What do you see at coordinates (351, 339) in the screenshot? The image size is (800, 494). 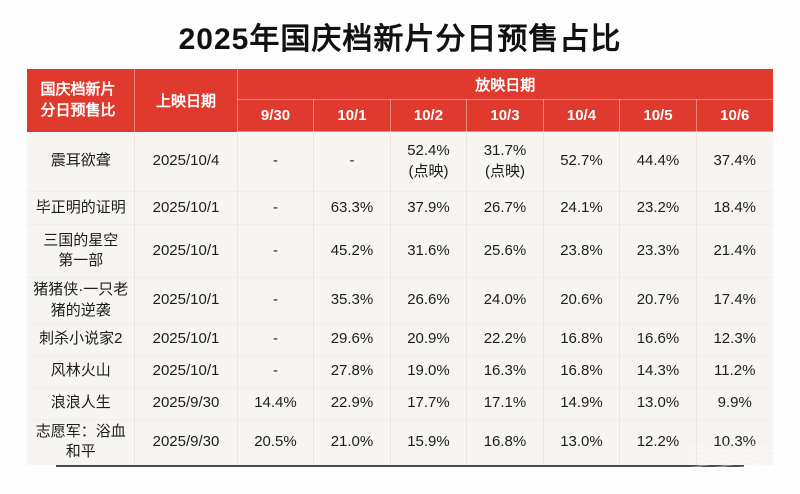 I see `presale-value-cell: 29.6%` at bounding box center [351, 339].